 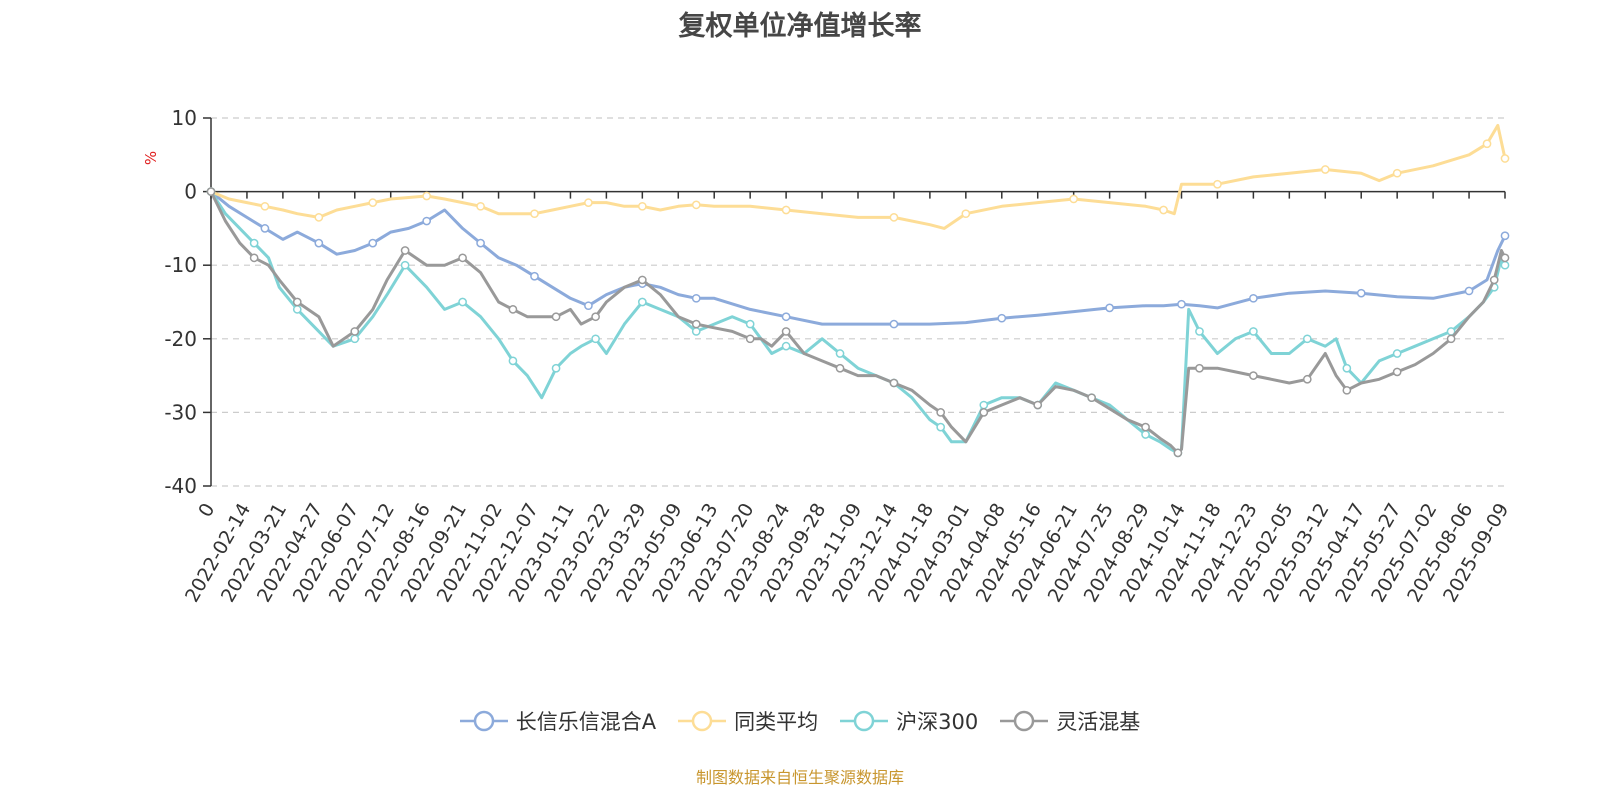 I want to click on legend-item-1: 长信乐信混合A, so click(x=558, y=721).